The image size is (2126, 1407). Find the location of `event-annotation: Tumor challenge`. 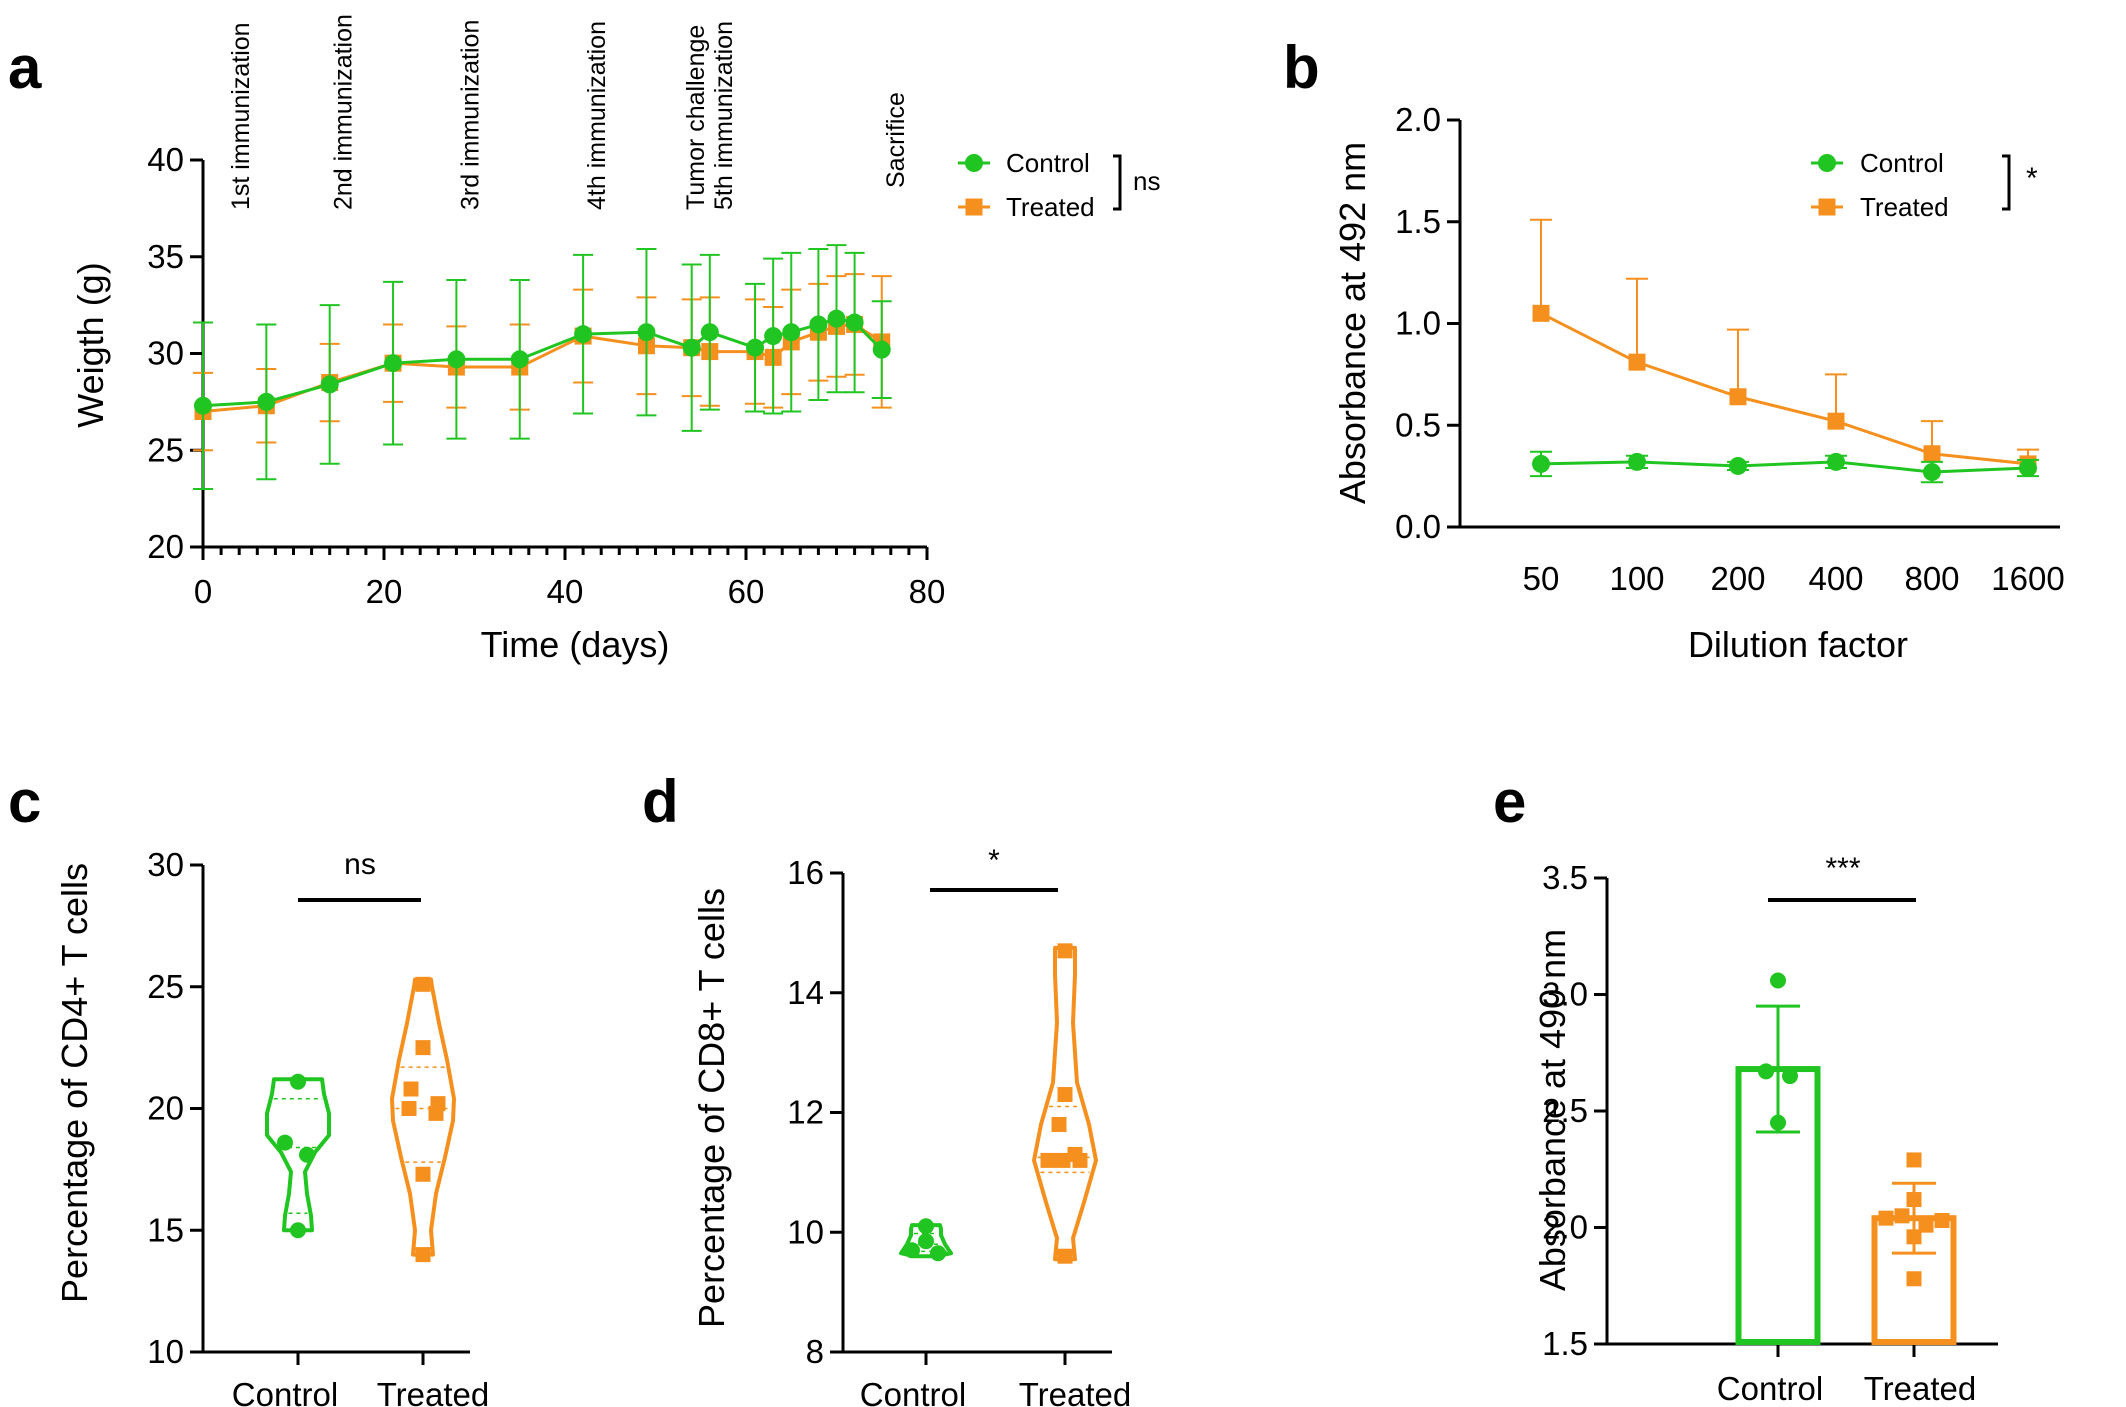

event-annotation: Tumor challenge is located at coordinates (696, 117).